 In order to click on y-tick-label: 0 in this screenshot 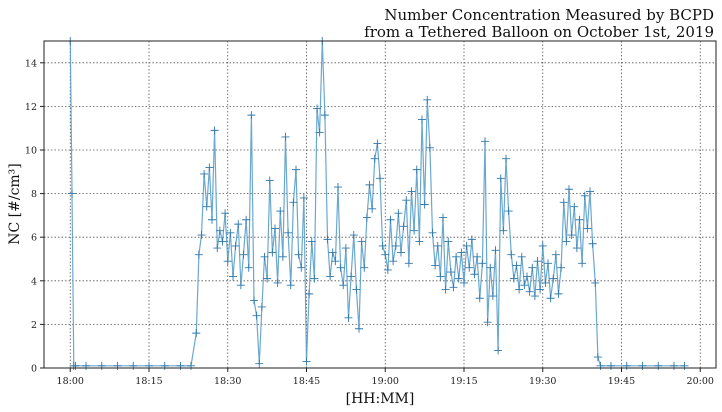, I will do `click(34, 369)`.